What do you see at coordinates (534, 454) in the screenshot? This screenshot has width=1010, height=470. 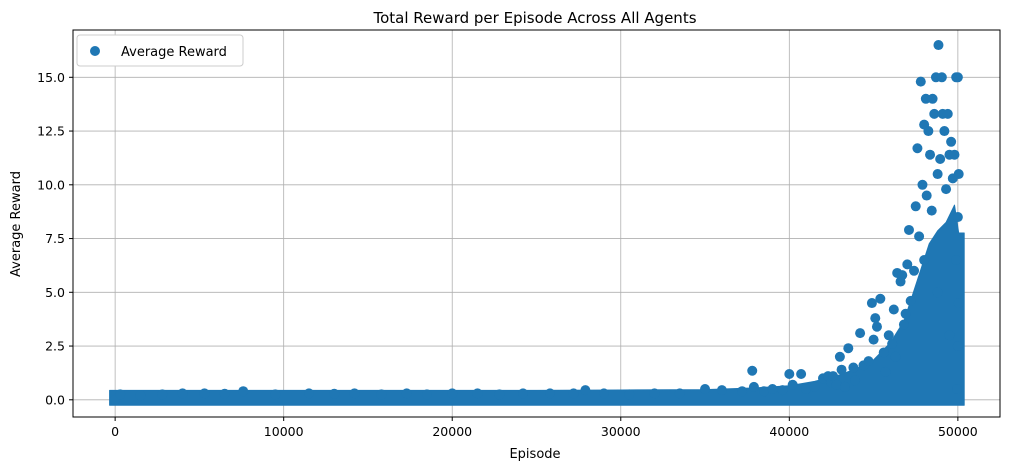 I see `x-axis-label: Episode` at bounding box center [534, 454].